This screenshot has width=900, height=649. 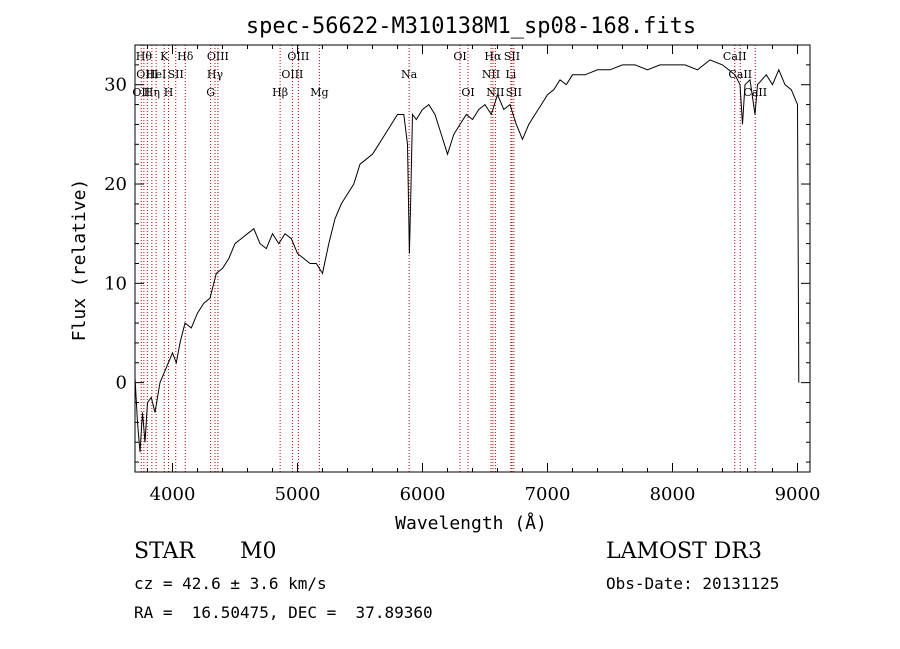 I want to click on y-axis-label: Flux (relative), so click(x=79, y=260).